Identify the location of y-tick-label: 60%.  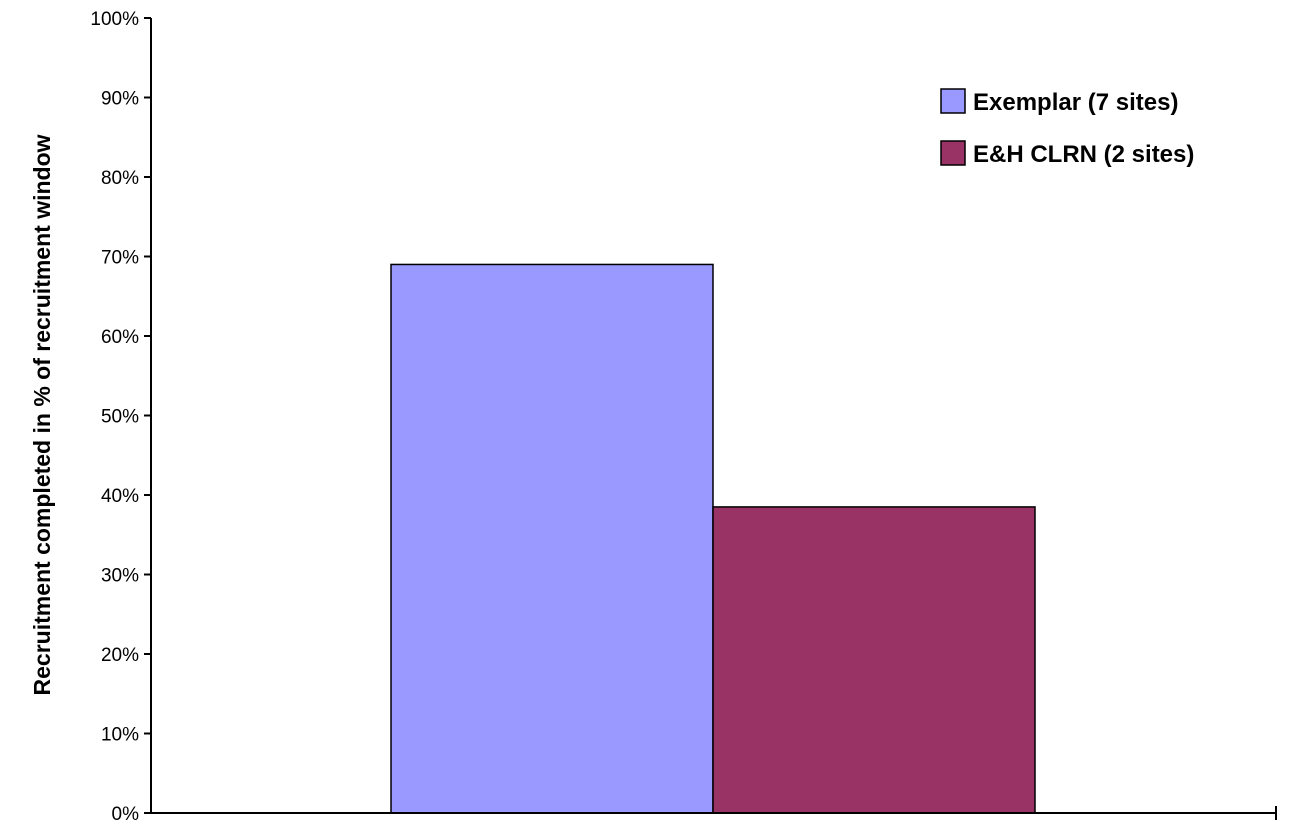
(120, 337).